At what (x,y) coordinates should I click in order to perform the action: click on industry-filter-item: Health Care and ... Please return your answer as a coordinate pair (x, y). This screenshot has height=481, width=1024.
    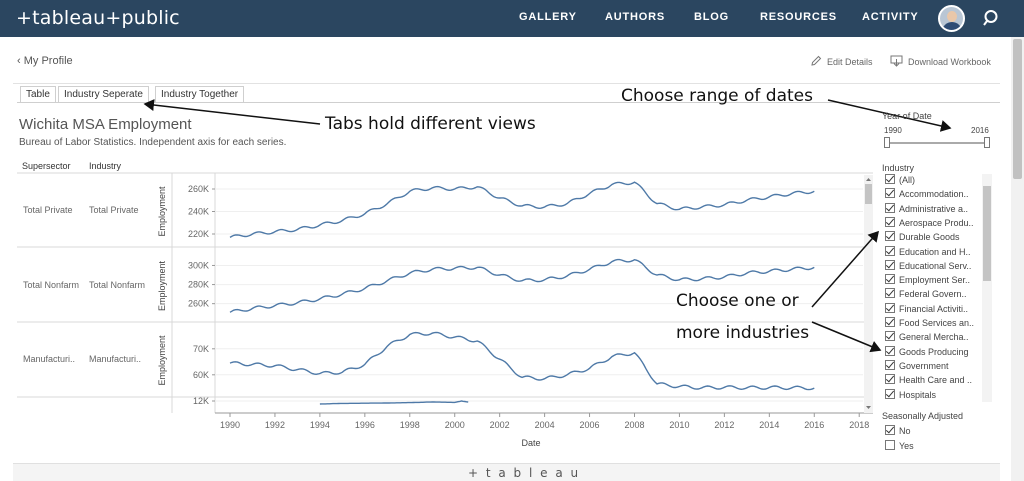
    Looking at the image, I should click on (933, 381).